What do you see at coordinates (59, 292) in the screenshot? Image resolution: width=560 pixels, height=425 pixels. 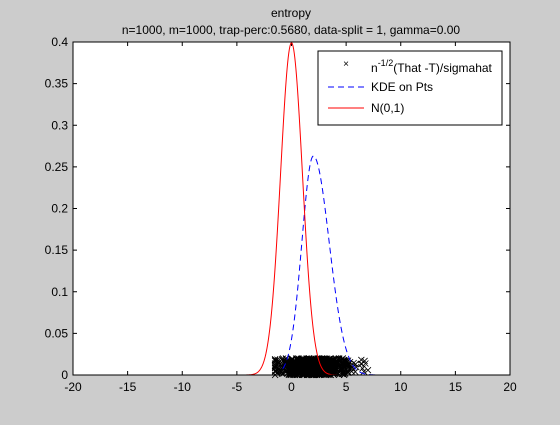 I see `y-tick-label: 0.1` at bounding box center [59, 292].